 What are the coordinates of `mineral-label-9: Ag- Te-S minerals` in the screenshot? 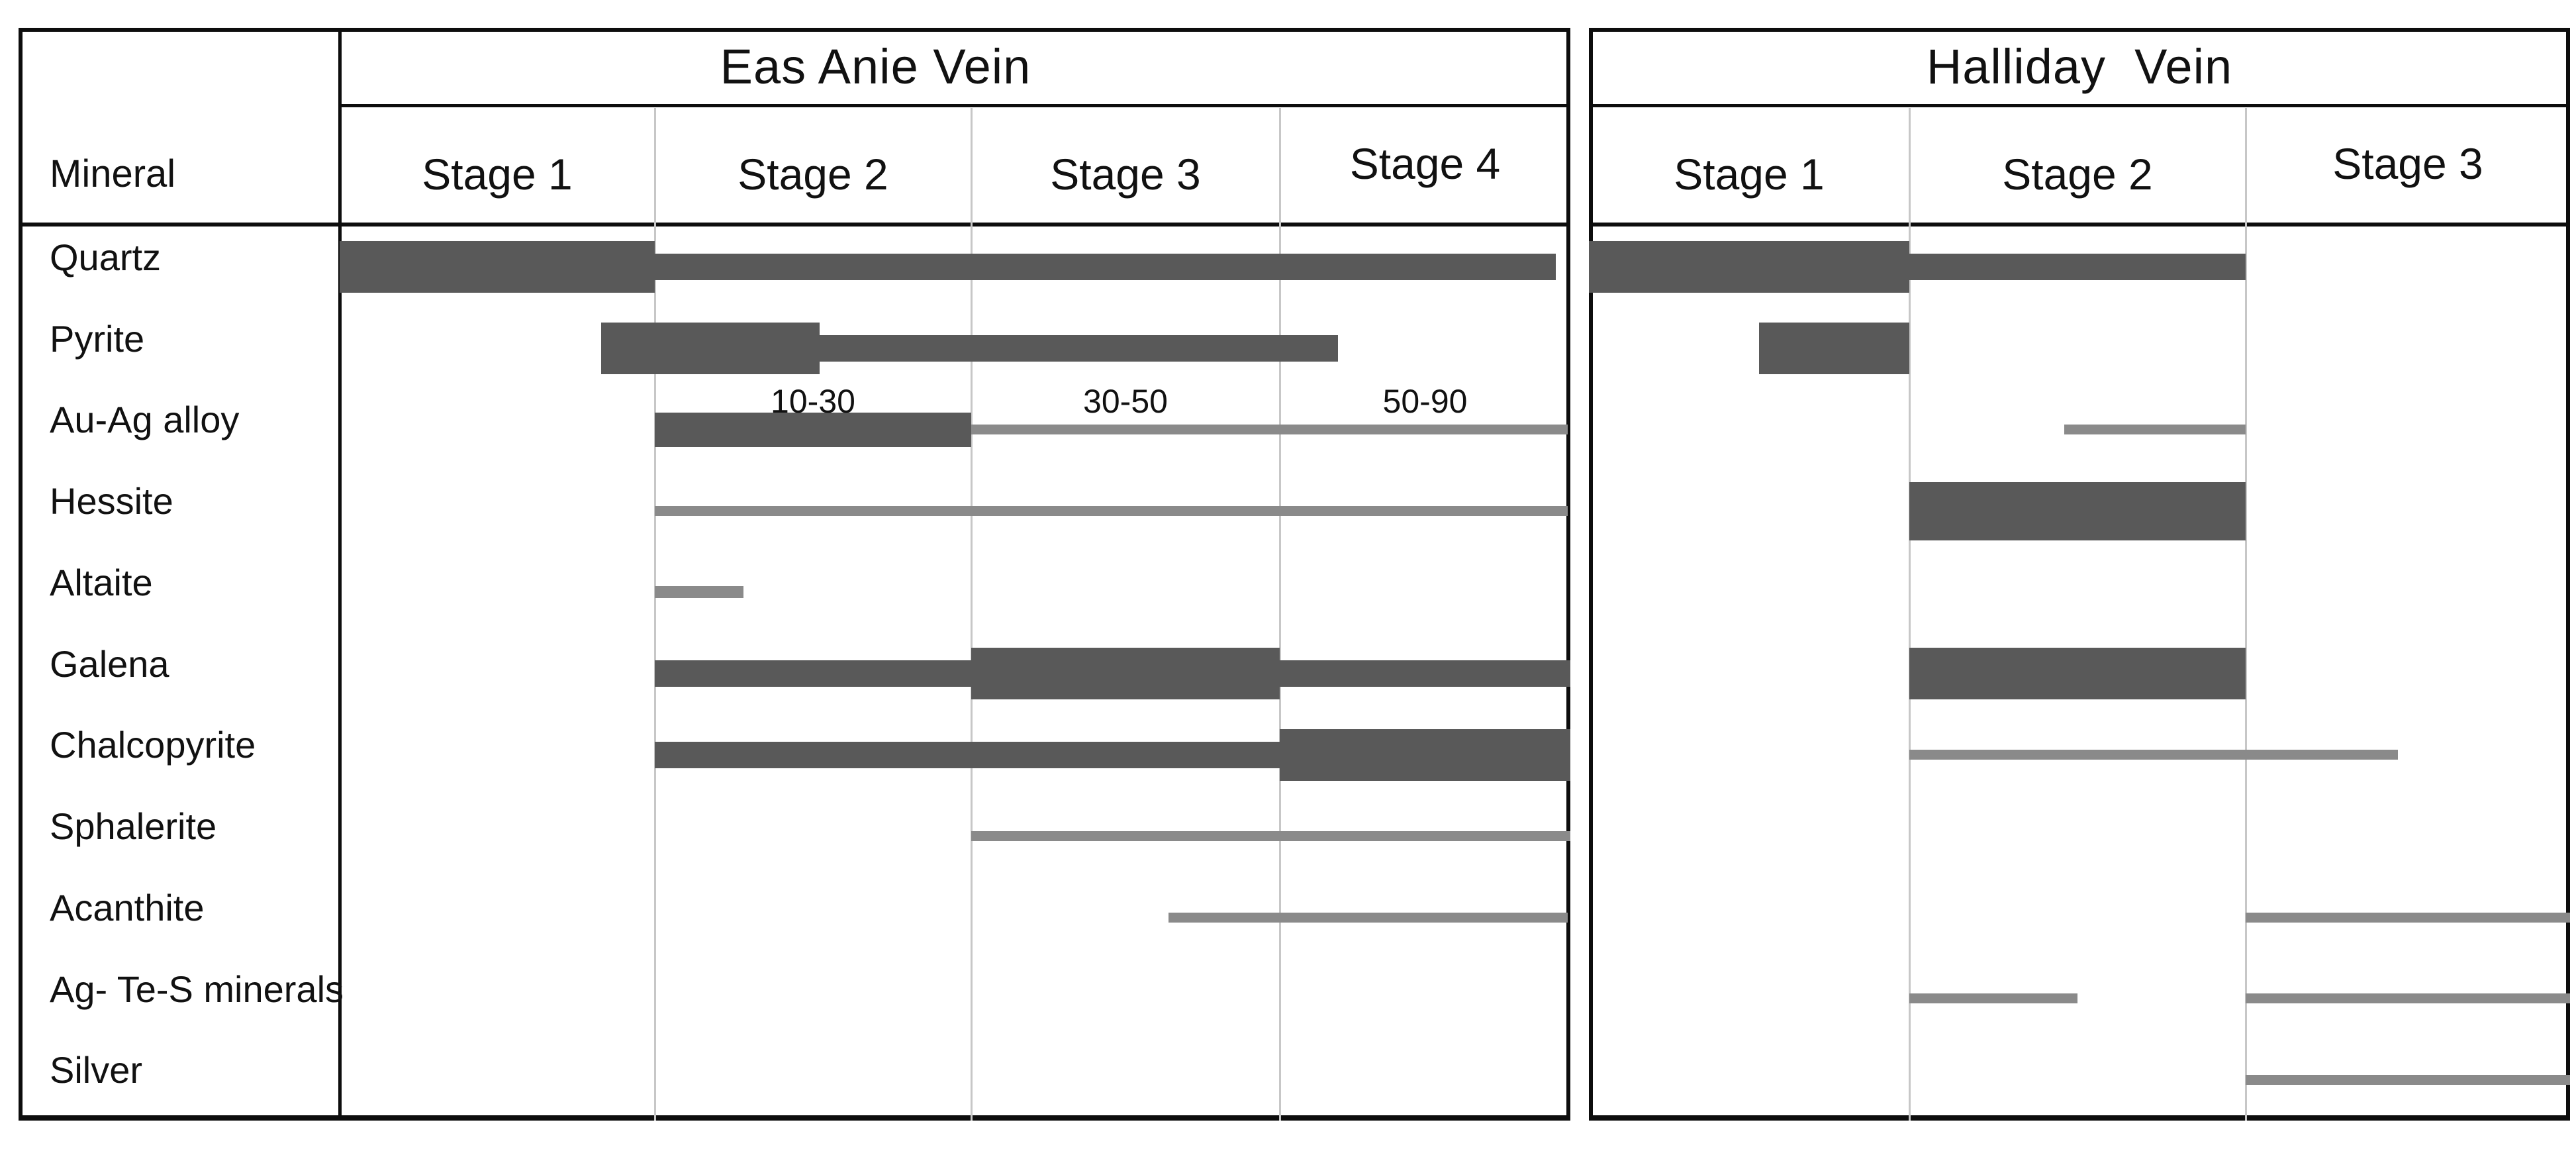 It's located at (197, 989).